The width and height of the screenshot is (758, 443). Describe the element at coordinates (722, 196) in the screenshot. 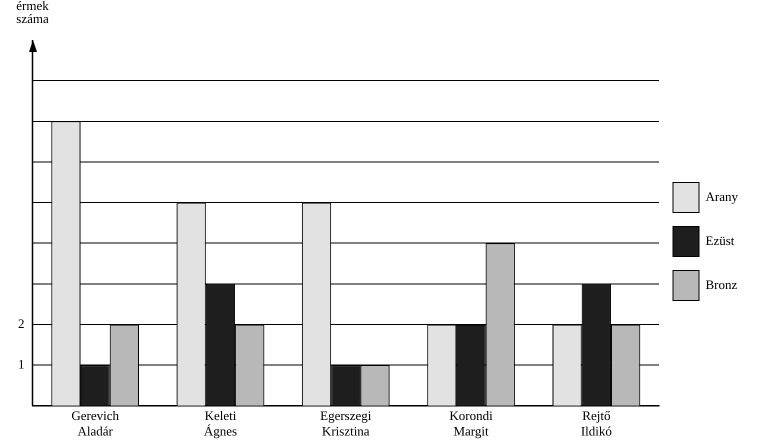

I see `legend-label: Arany` at that location.